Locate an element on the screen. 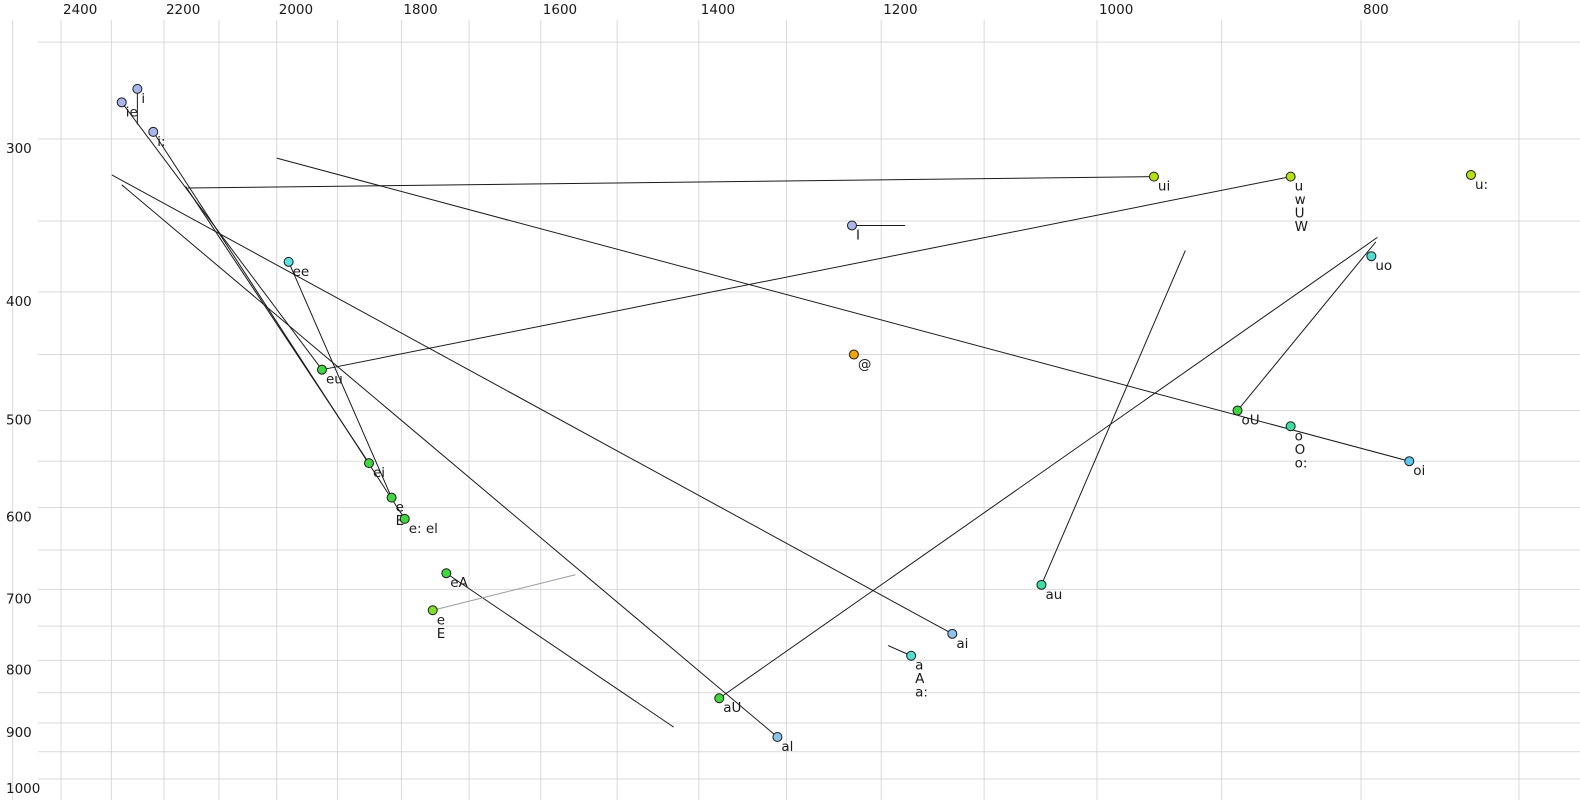 The width and height of the screenshot is (1580, 800). trajectory-au is located at coordinates (1113, 418).